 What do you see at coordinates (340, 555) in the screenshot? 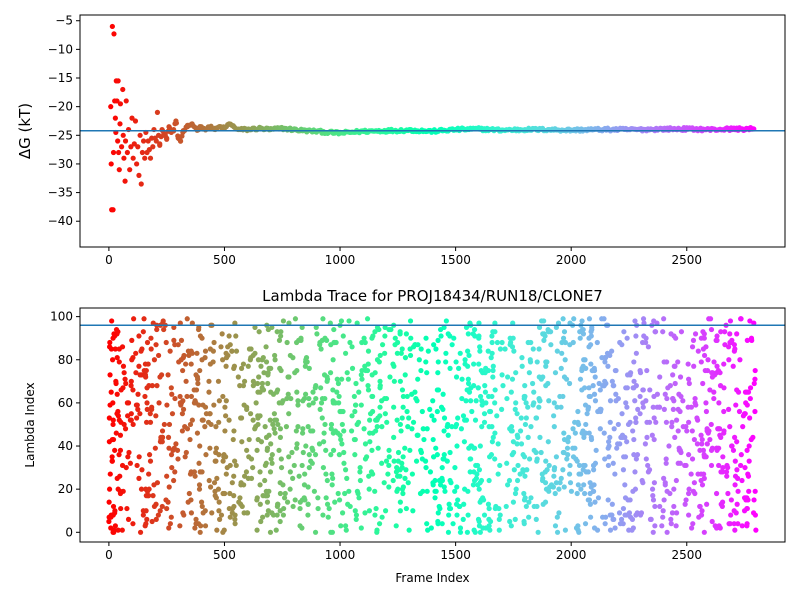
I see `bot-x-tick-label: 1000` at bounding box center [340, 555].